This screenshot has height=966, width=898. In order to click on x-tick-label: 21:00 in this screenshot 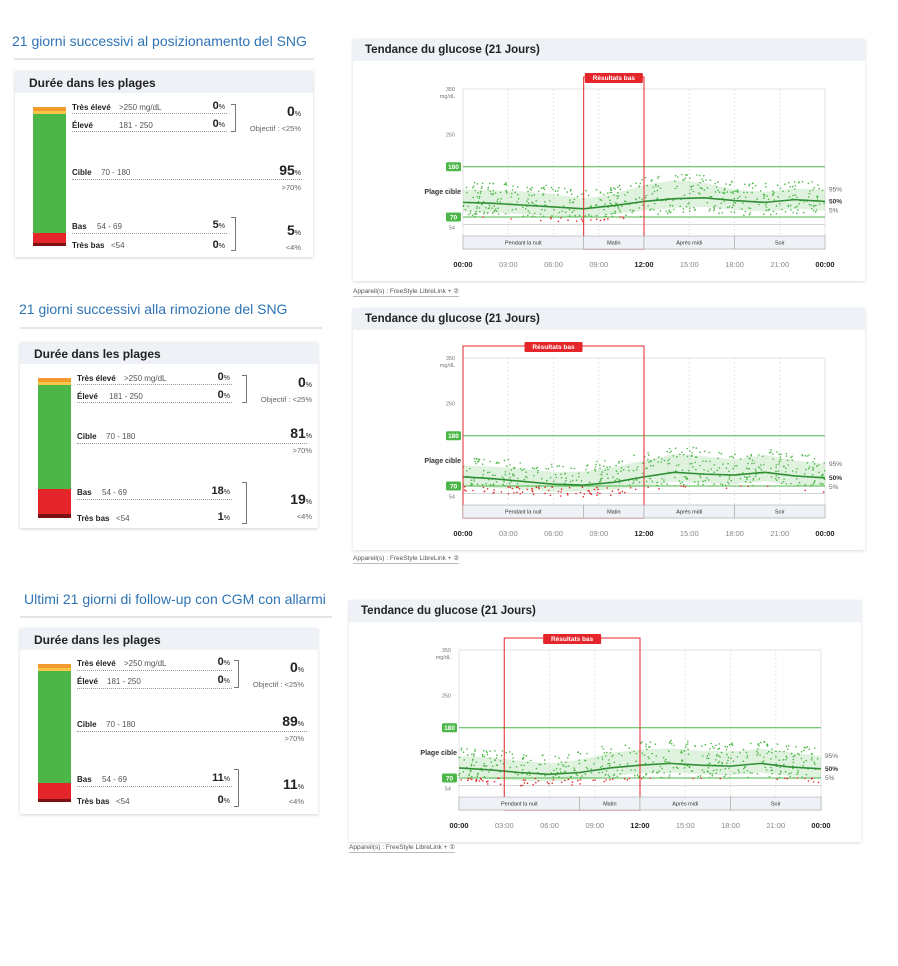, I will do `click(779, 533)`.